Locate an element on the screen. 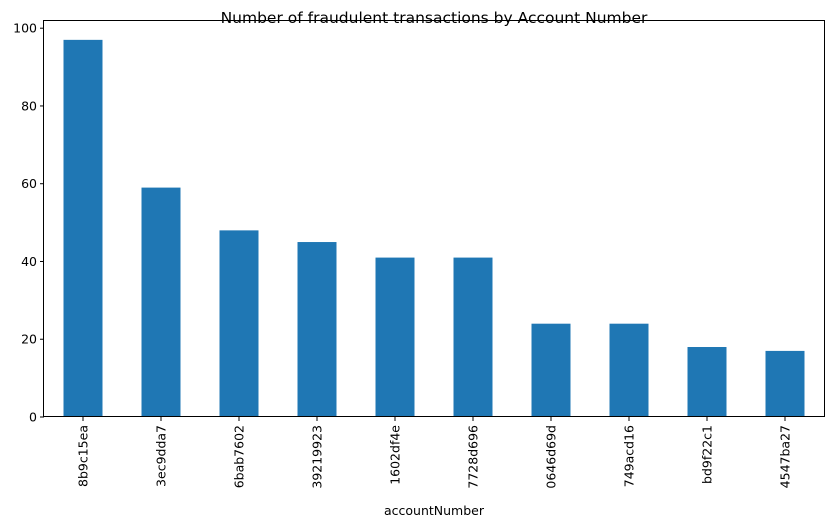 This screenshot has width=831, height=527. x-tick-label: 1602df4e is located at coordinates (395, 455).